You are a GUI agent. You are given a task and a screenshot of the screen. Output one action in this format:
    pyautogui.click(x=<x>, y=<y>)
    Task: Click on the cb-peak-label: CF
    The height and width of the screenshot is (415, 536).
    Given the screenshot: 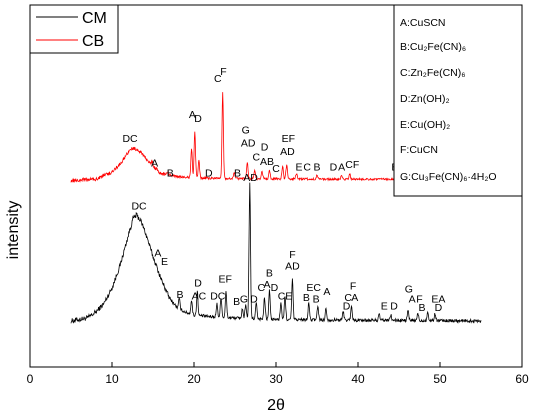 What is the action you would take?
    pyautogui.click(x=352, y=165)
    